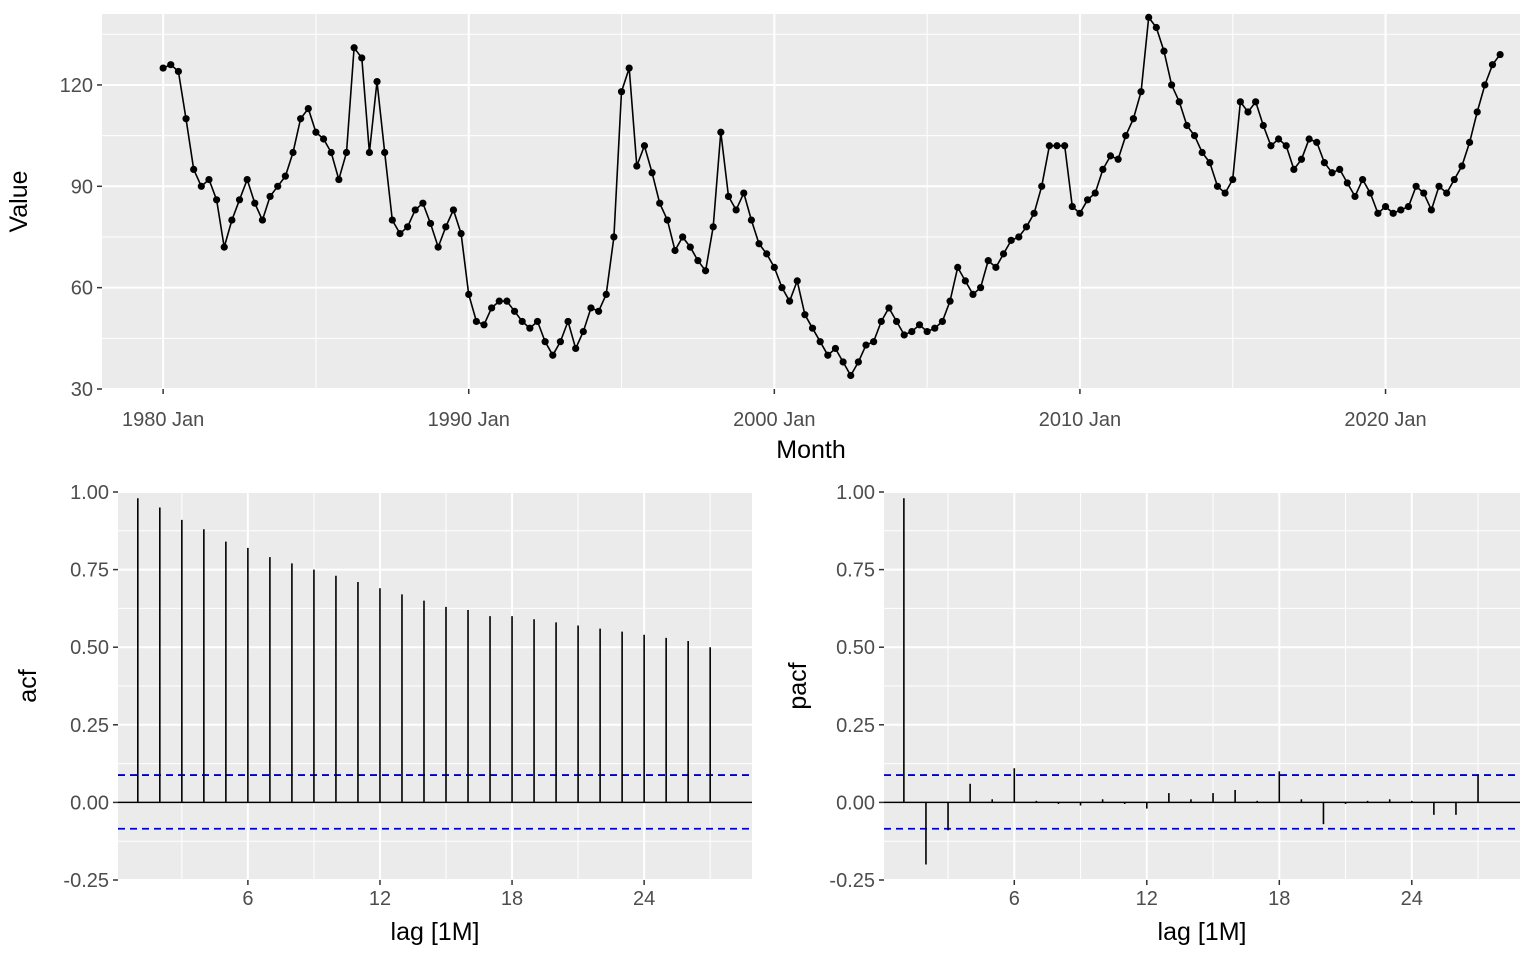  I want to click on x-tick-label: 24, so click(1412, 899).